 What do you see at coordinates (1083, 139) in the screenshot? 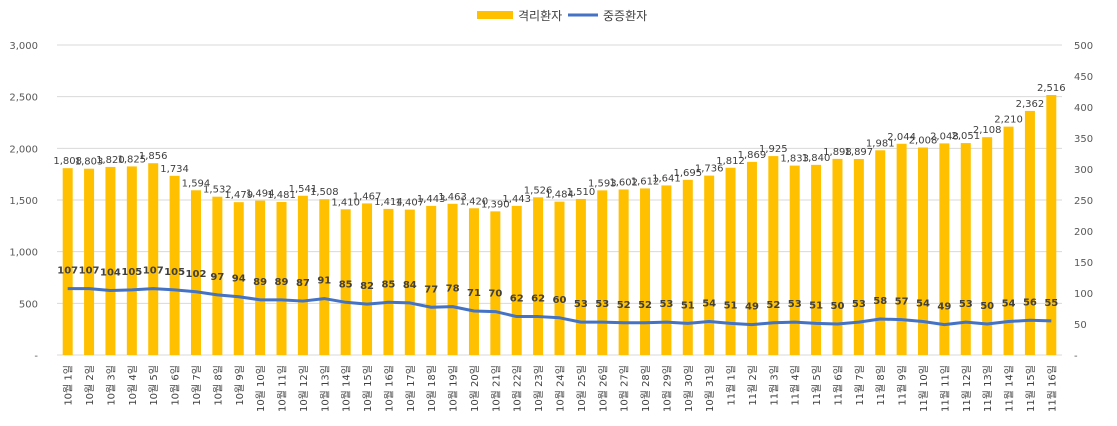
I see `right-tick-label: 350` at bounding box center [1083, 139].